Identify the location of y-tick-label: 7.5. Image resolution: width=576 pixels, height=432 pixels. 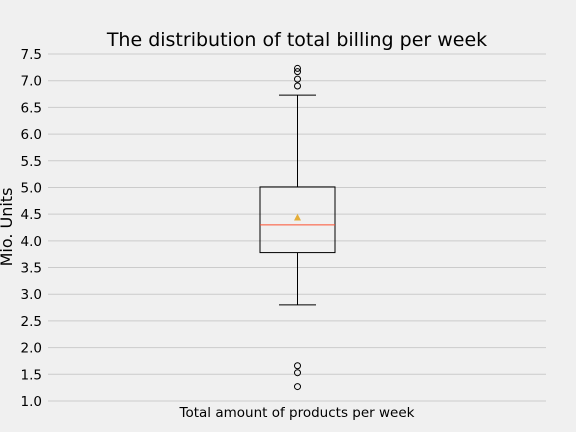
(31, 55).